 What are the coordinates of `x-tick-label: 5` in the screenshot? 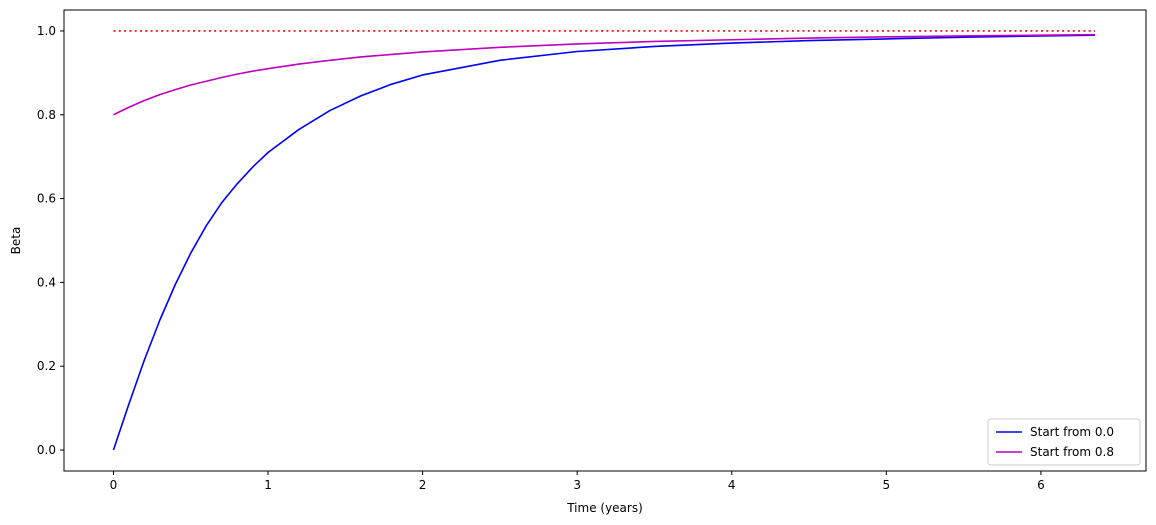 It's located at (886, 485).